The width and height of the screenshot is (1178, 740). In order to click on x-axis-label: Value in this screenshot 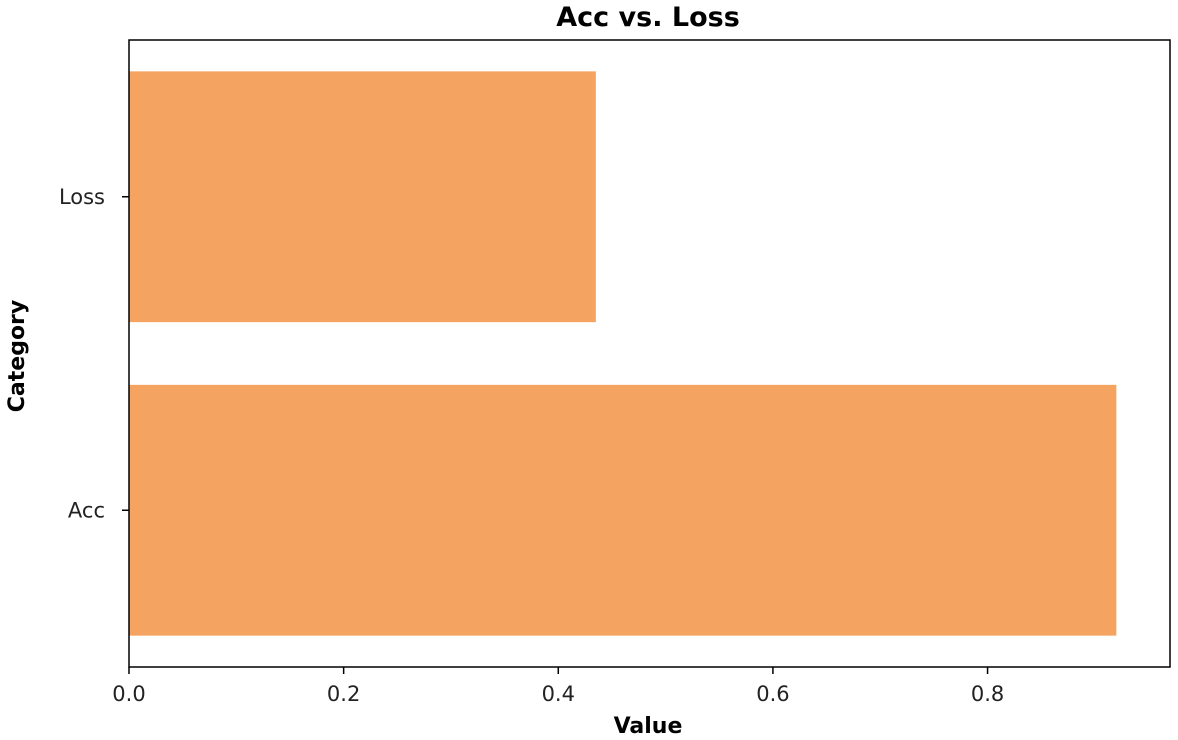, I will do `click(648, 726)`.